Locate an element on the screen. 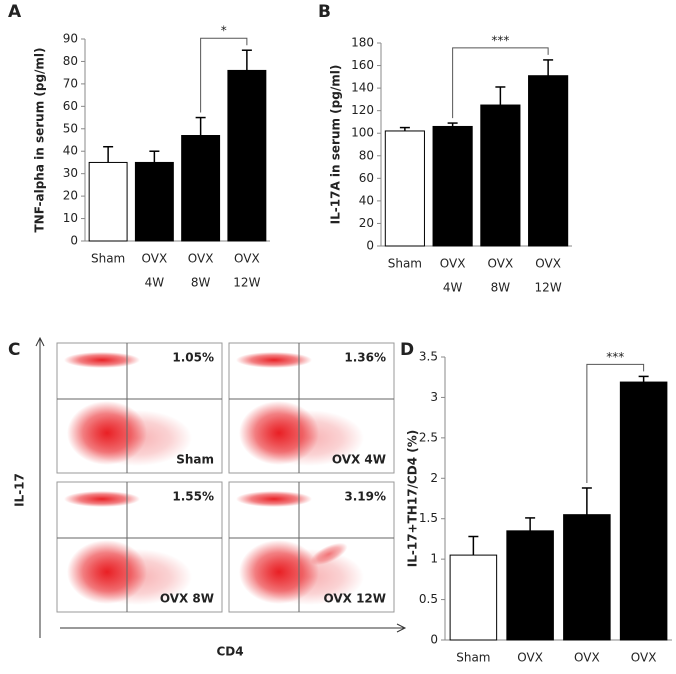 The image size is (676, 674). y-tick-label: 140 is located at coordinates (362, 88).